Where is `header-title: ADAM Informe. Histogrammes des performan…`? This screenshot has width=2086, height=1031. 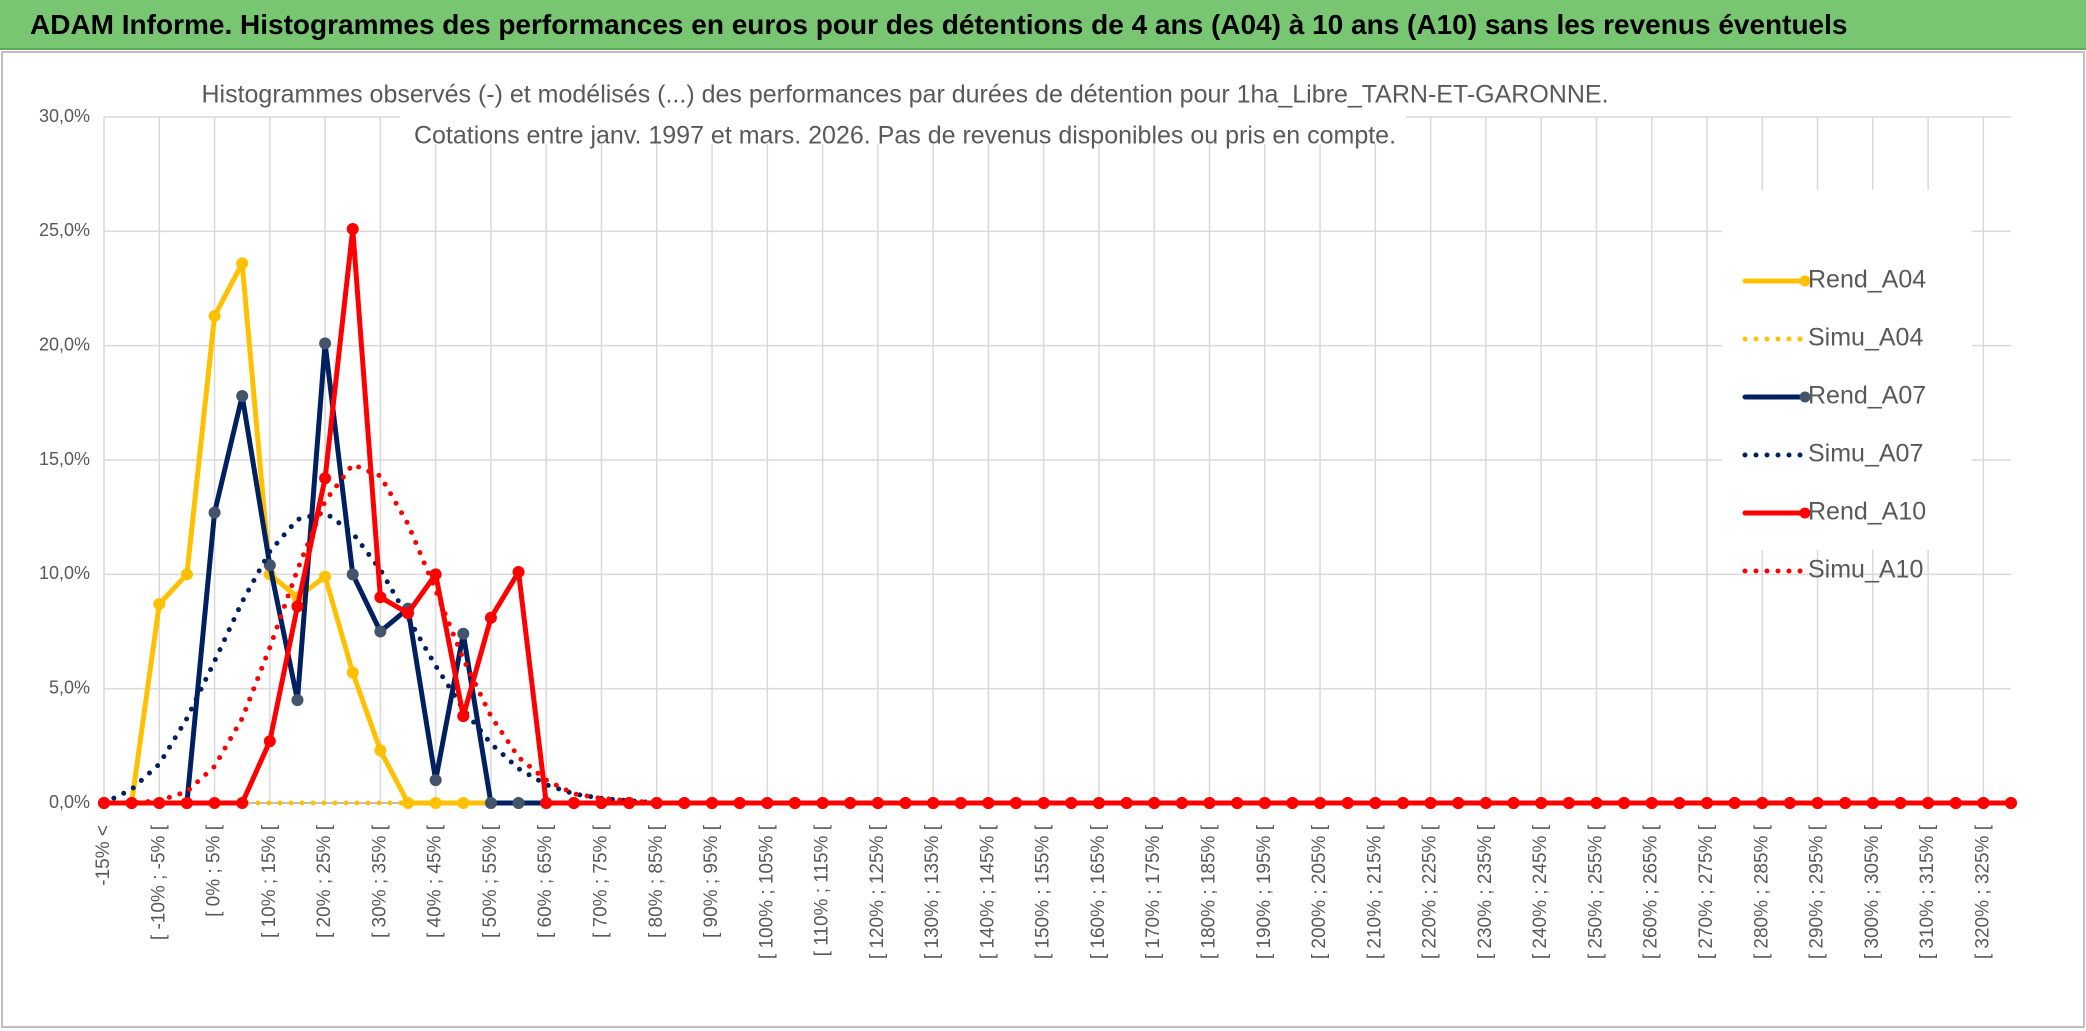
header-title: ADAM Informe. Histogrammes des performan… is located at coordinates (939, 24).